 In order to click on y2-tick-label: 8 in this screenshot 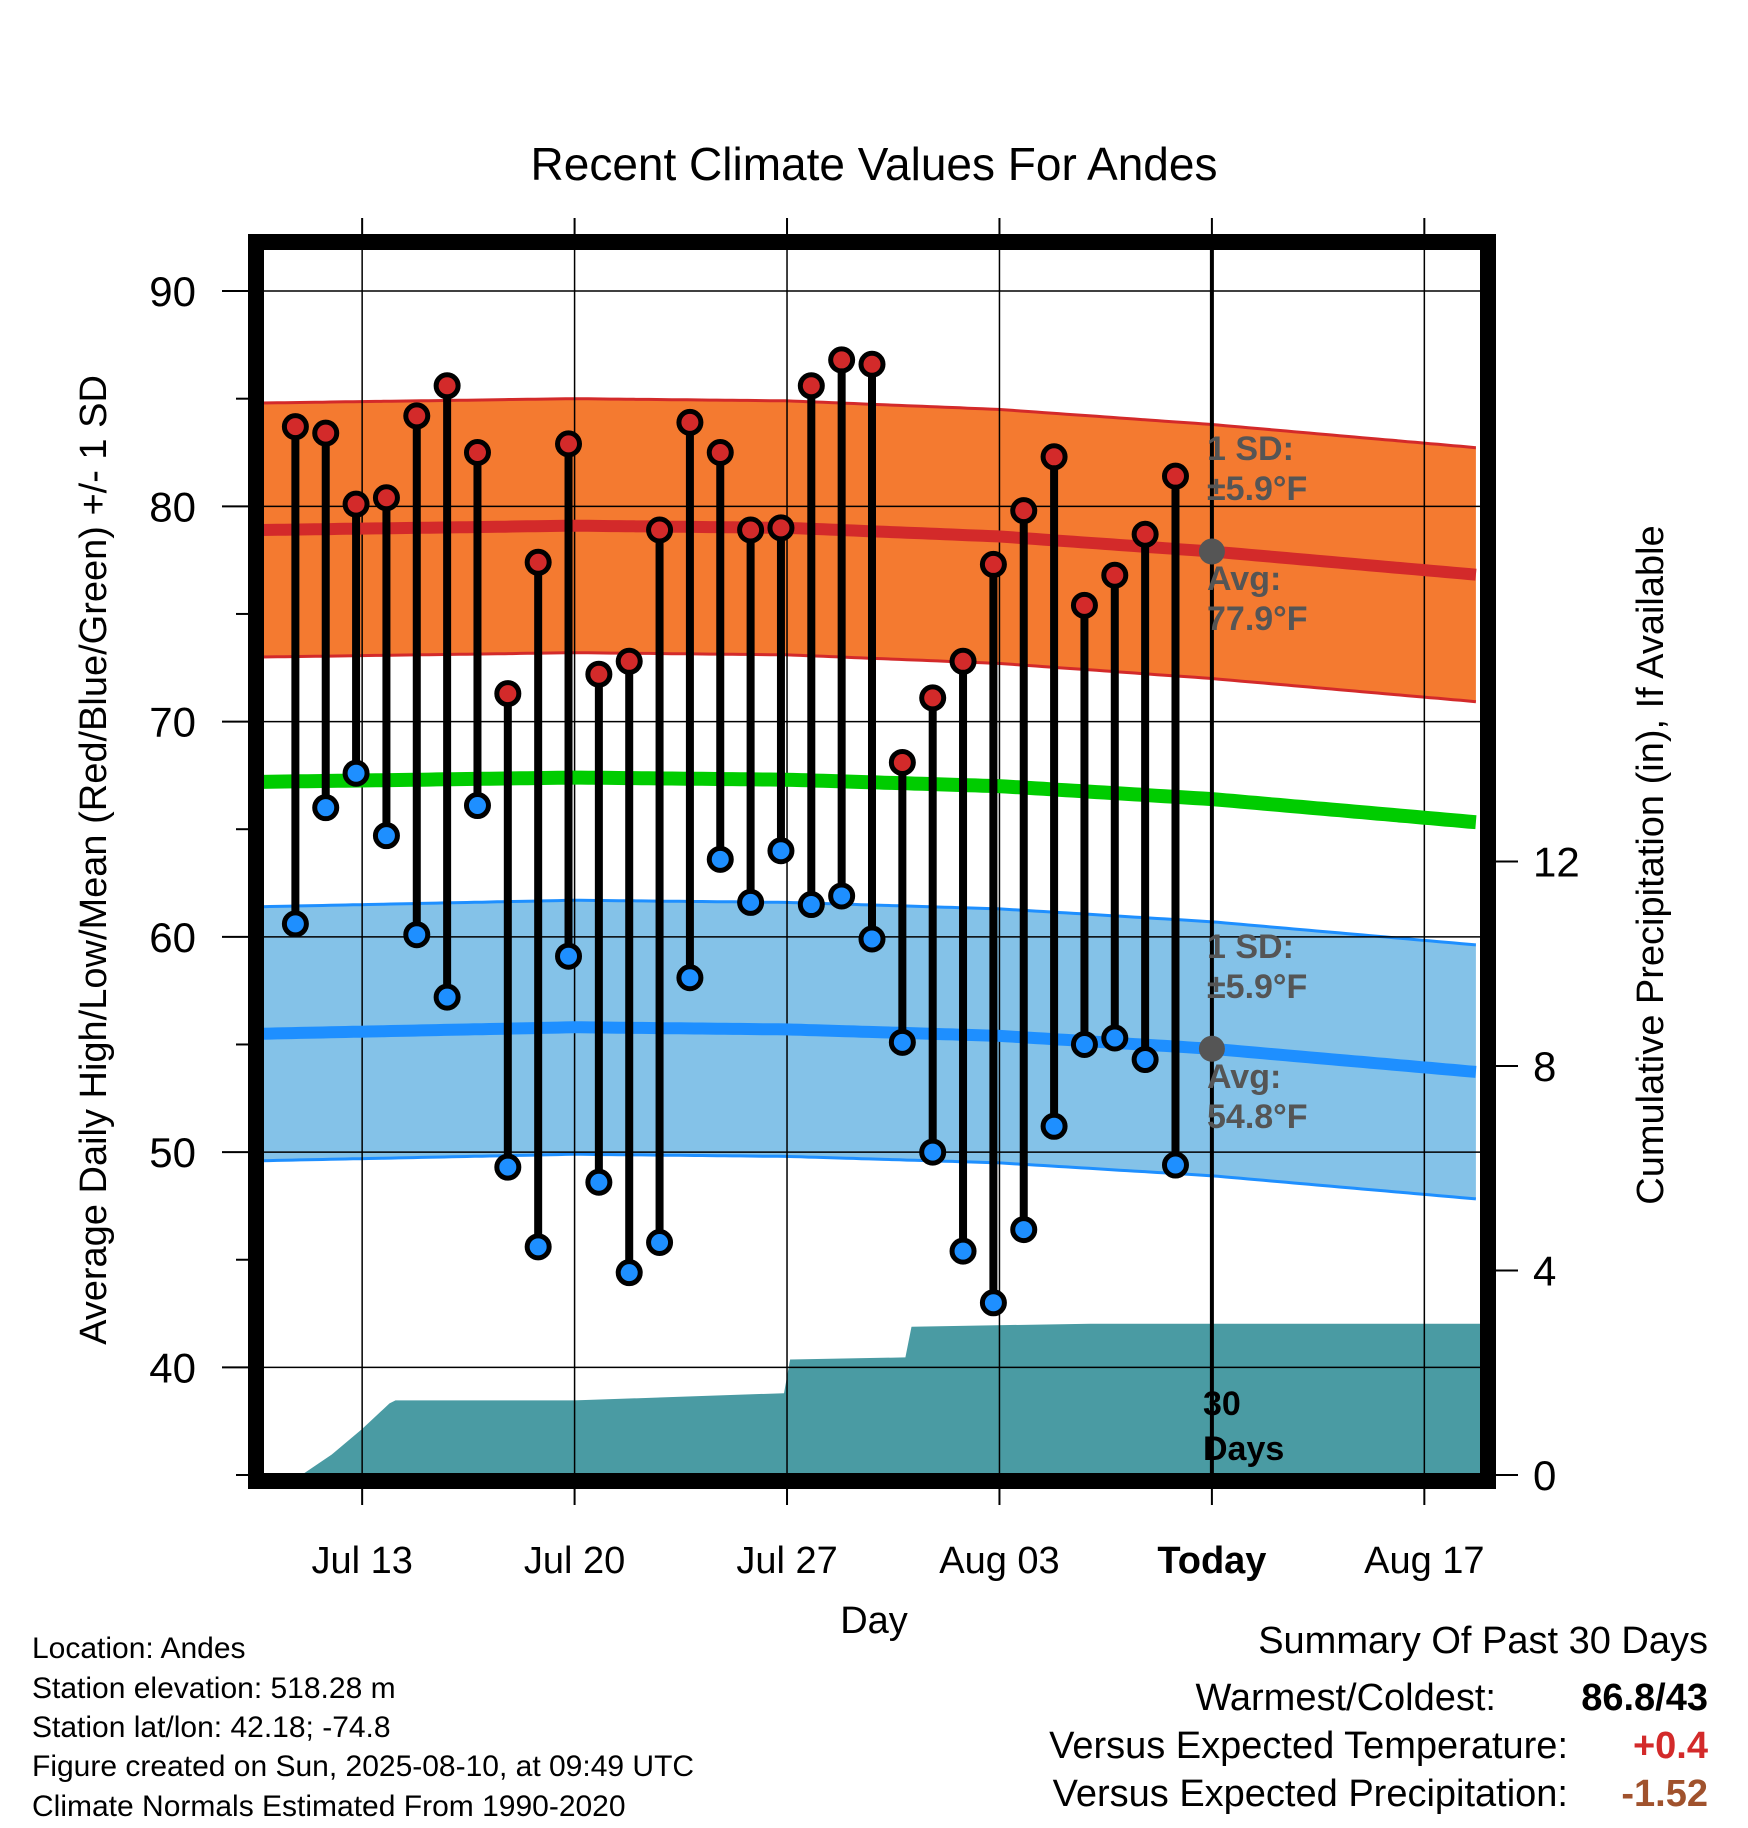, I will do `click(1544, 1066)`.